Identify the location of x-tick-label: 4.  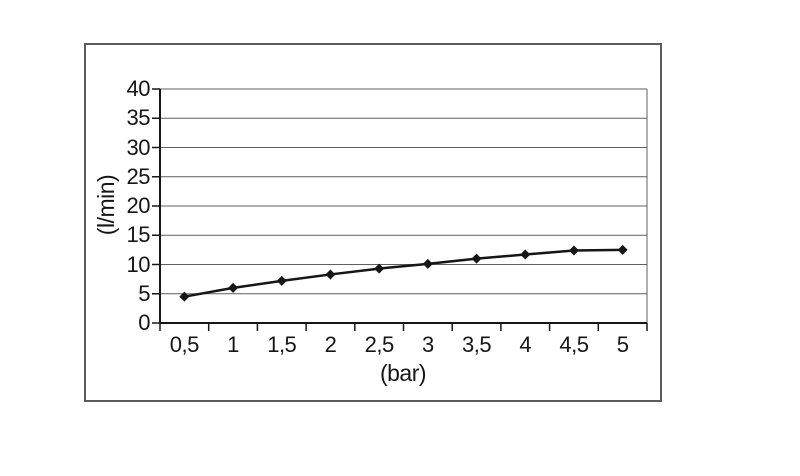
(525, 344).